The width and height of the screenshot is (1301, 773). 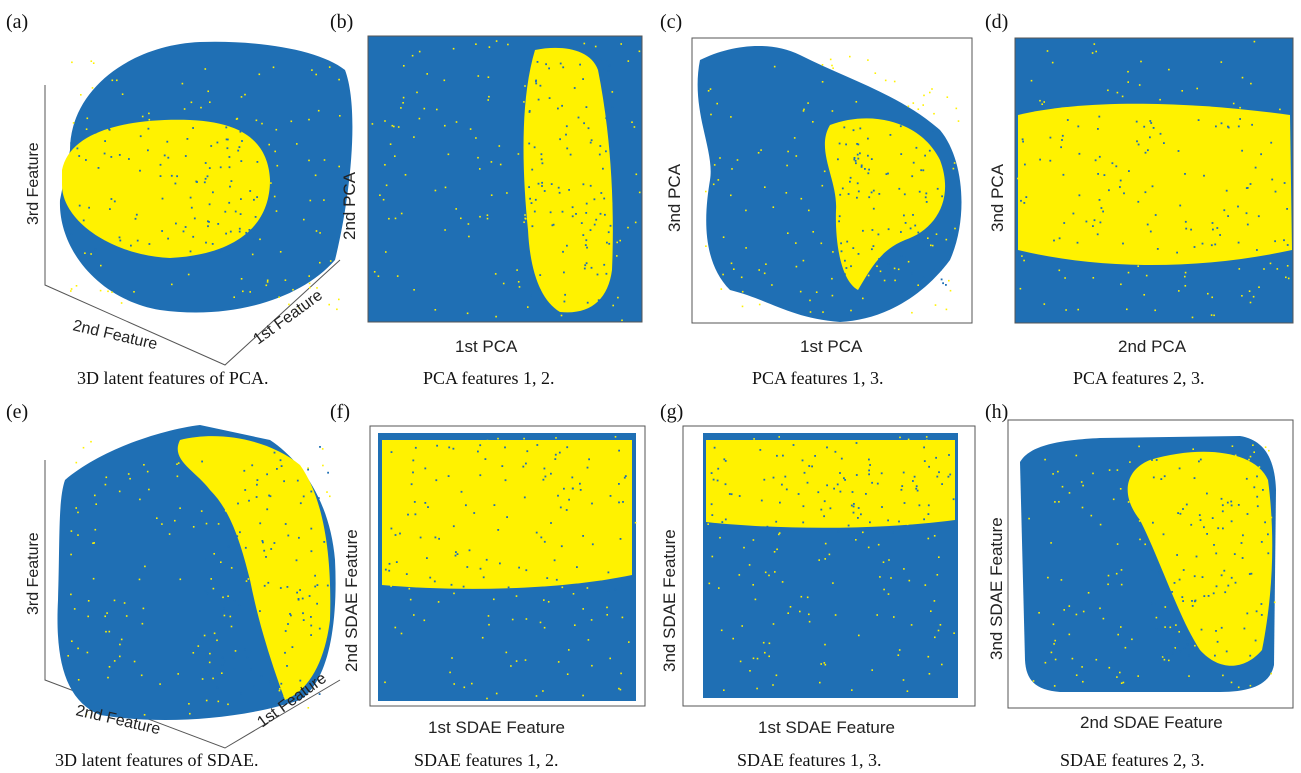 I want to click on panel-d-letter: (d), so click(x=996, y=22).